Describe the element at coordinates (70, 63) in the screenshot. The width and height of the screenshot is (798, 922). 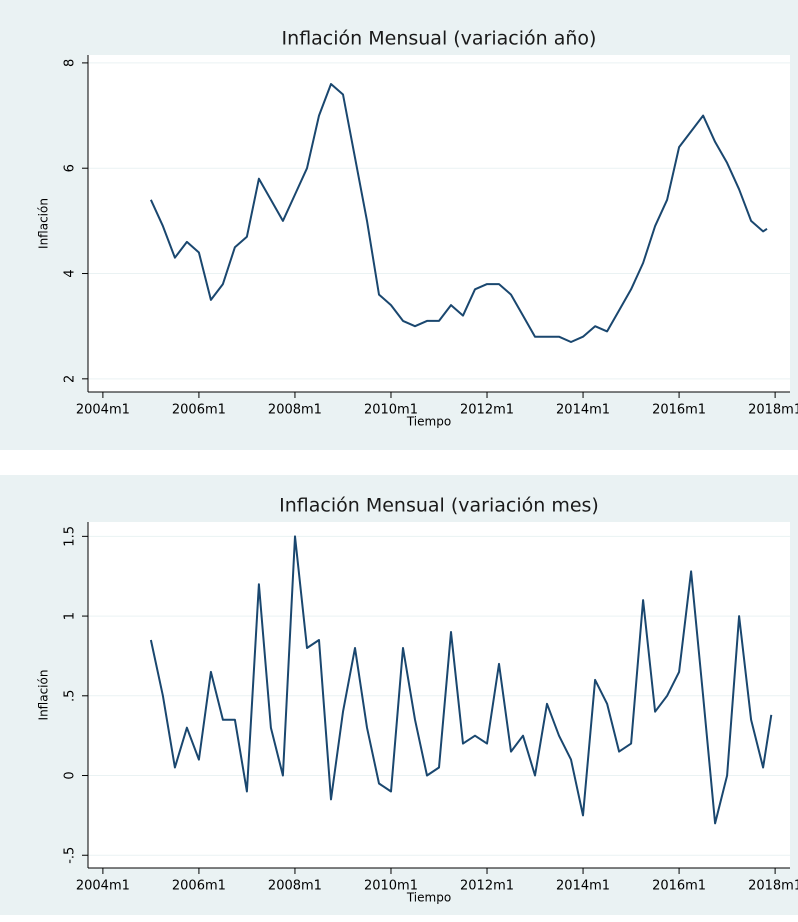
I see `y-tick-label: 8` at that location.